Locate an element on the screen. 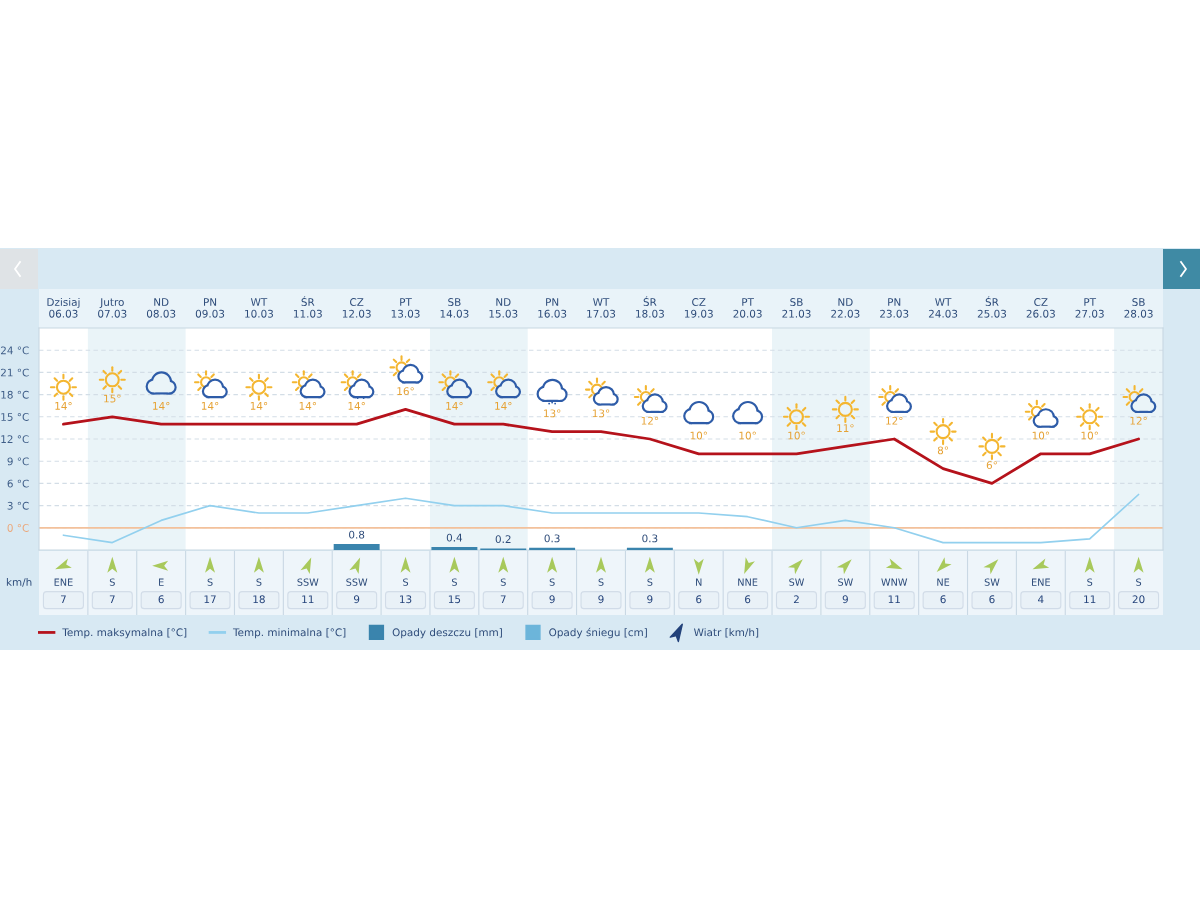 The image size is (1200, 900). x-tick-label: ND 15.03 is located at coordinates (503, 308).